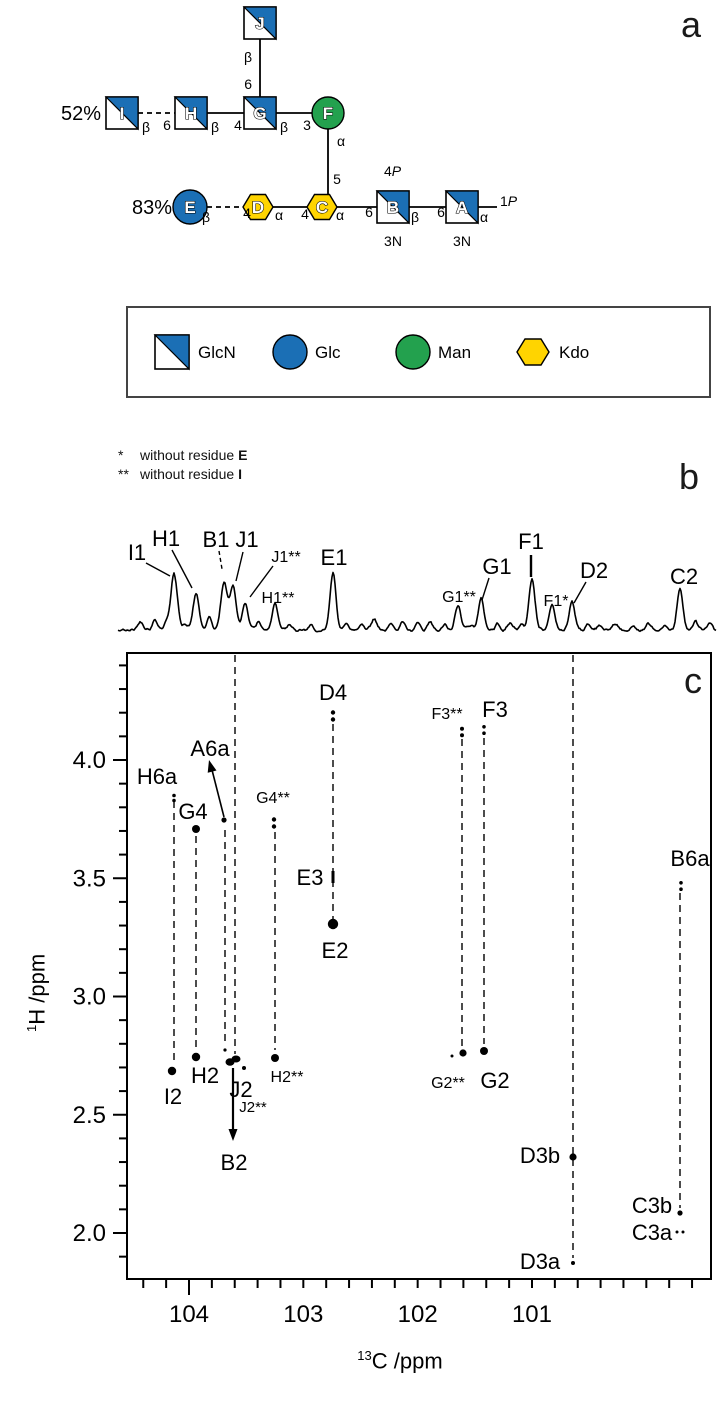 The width and height of the screenshot is (717, 1418). I want to click on linkage-label: 3, so click(307, 125).